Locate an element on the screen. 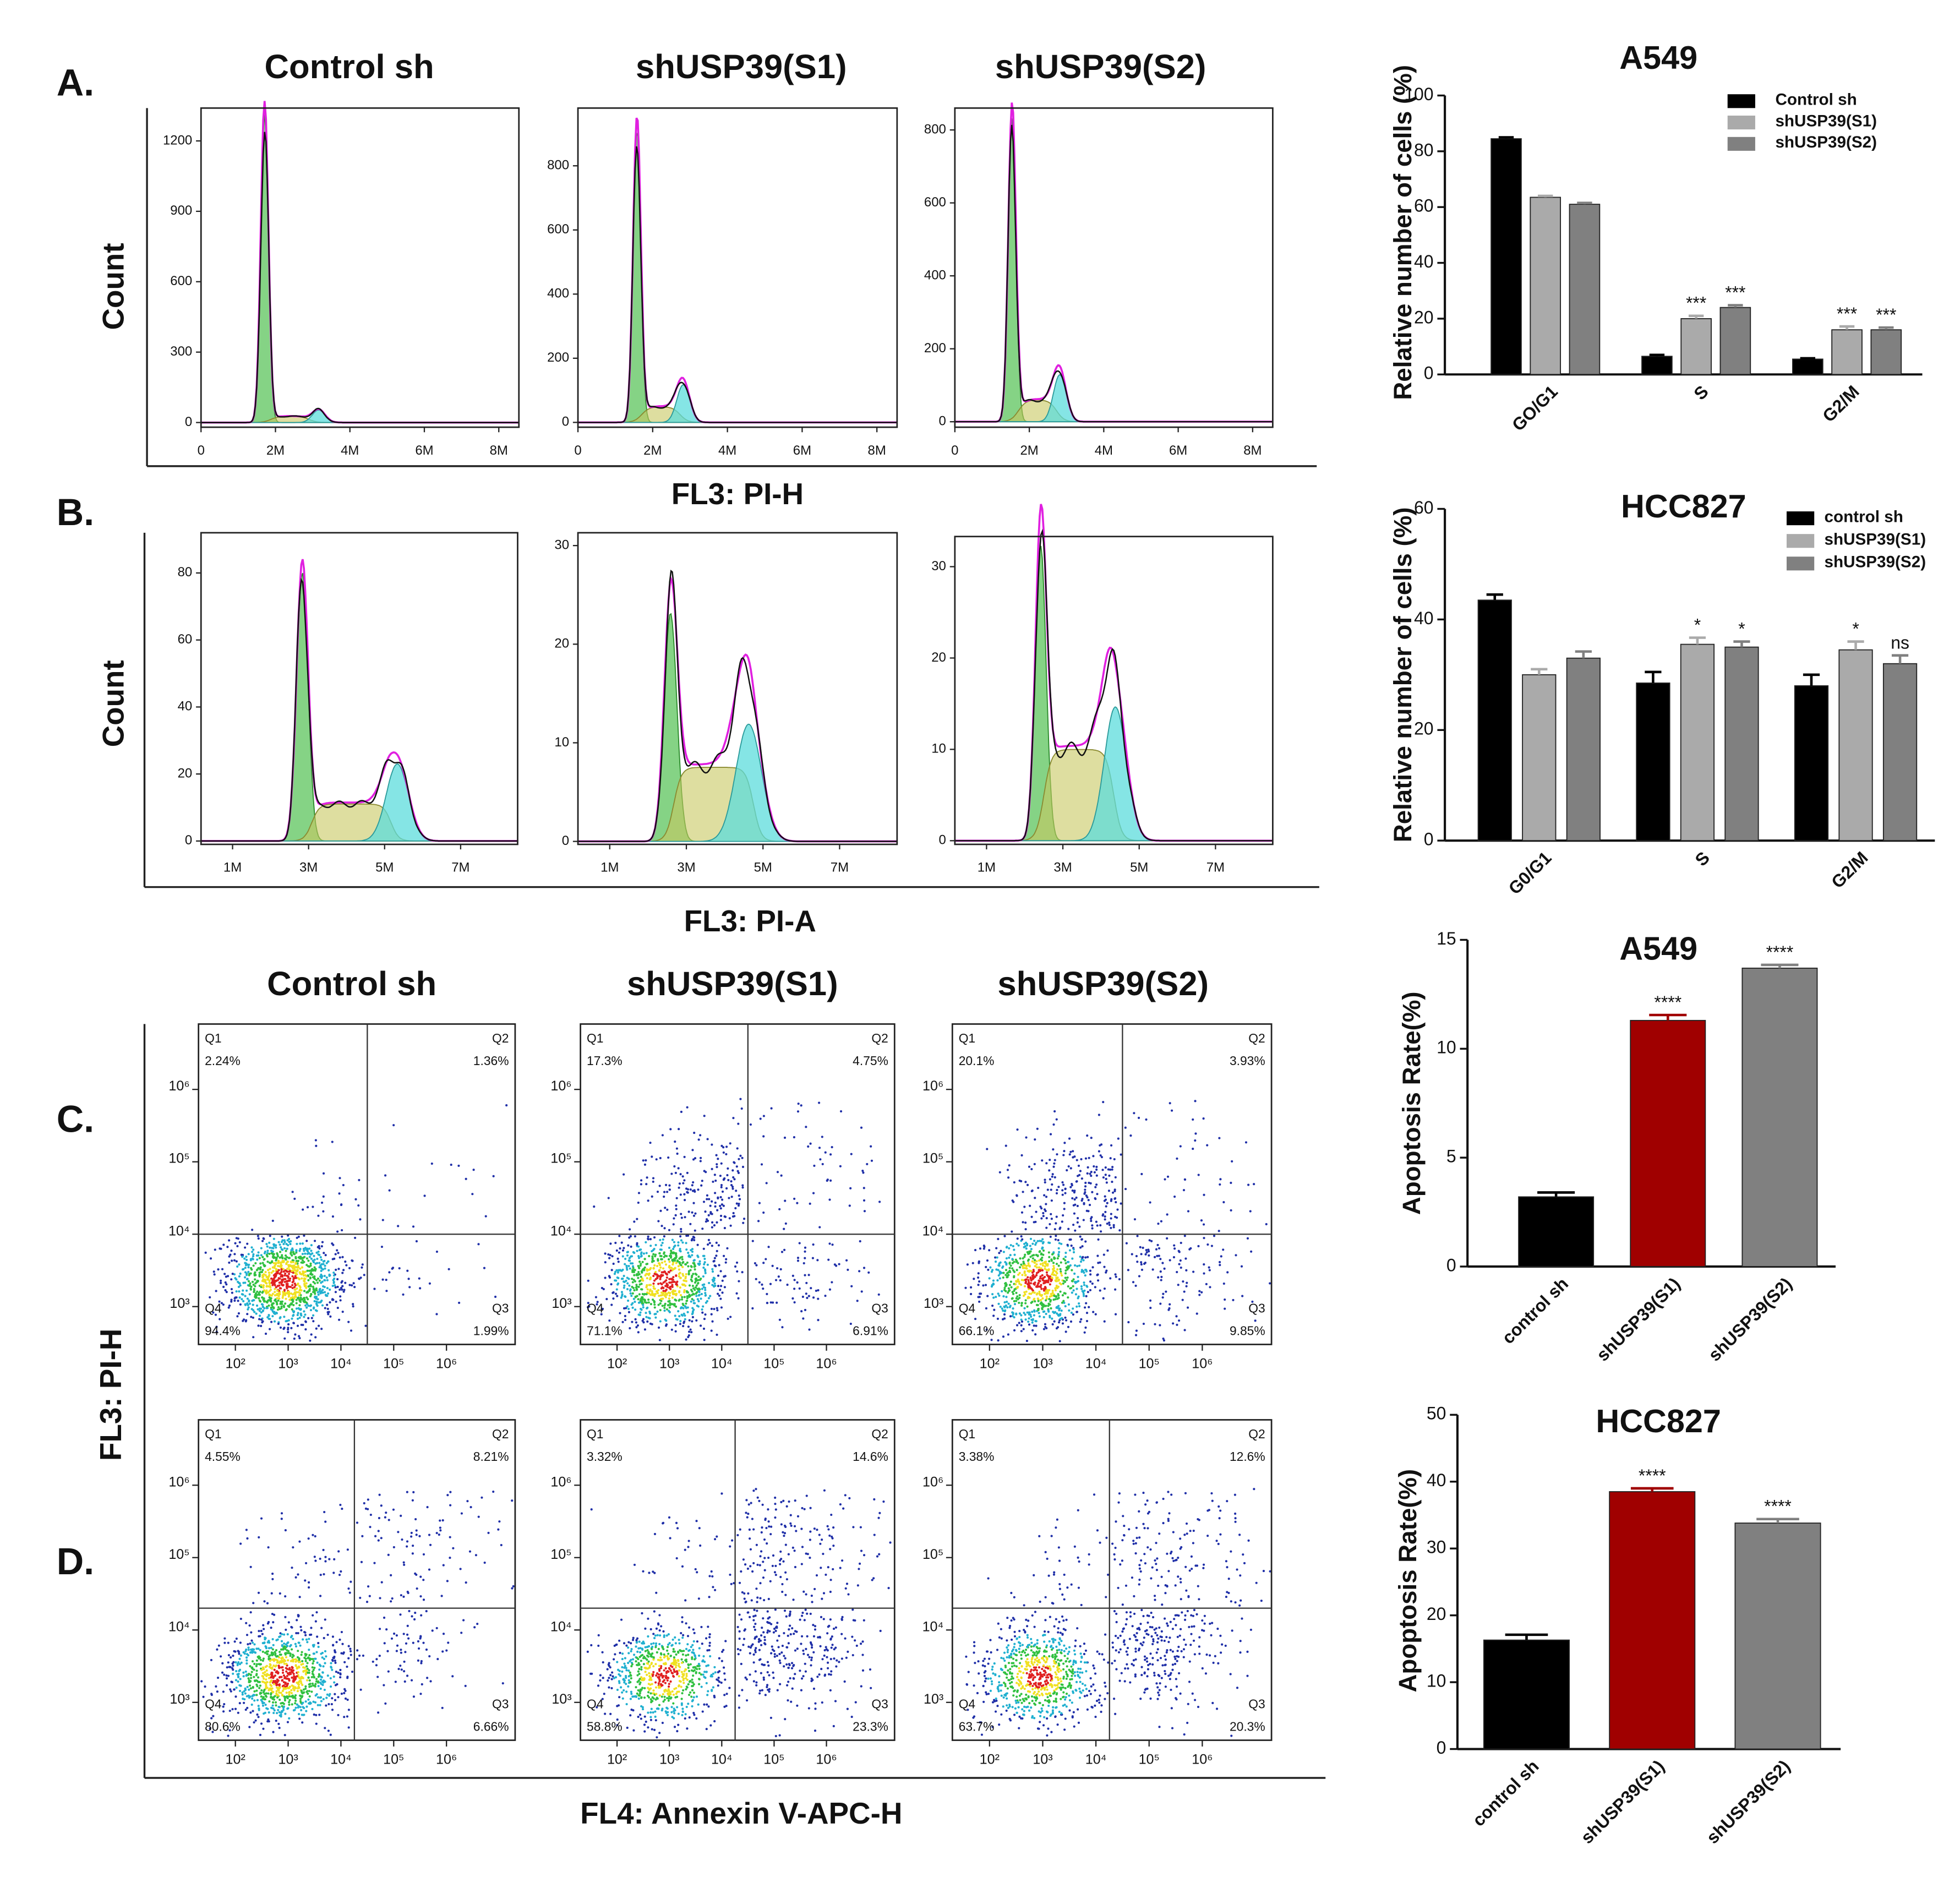 The width and height of the screenshot is (1960, 1888). y-tick-label: 200 is located at coordinates (558, 357).